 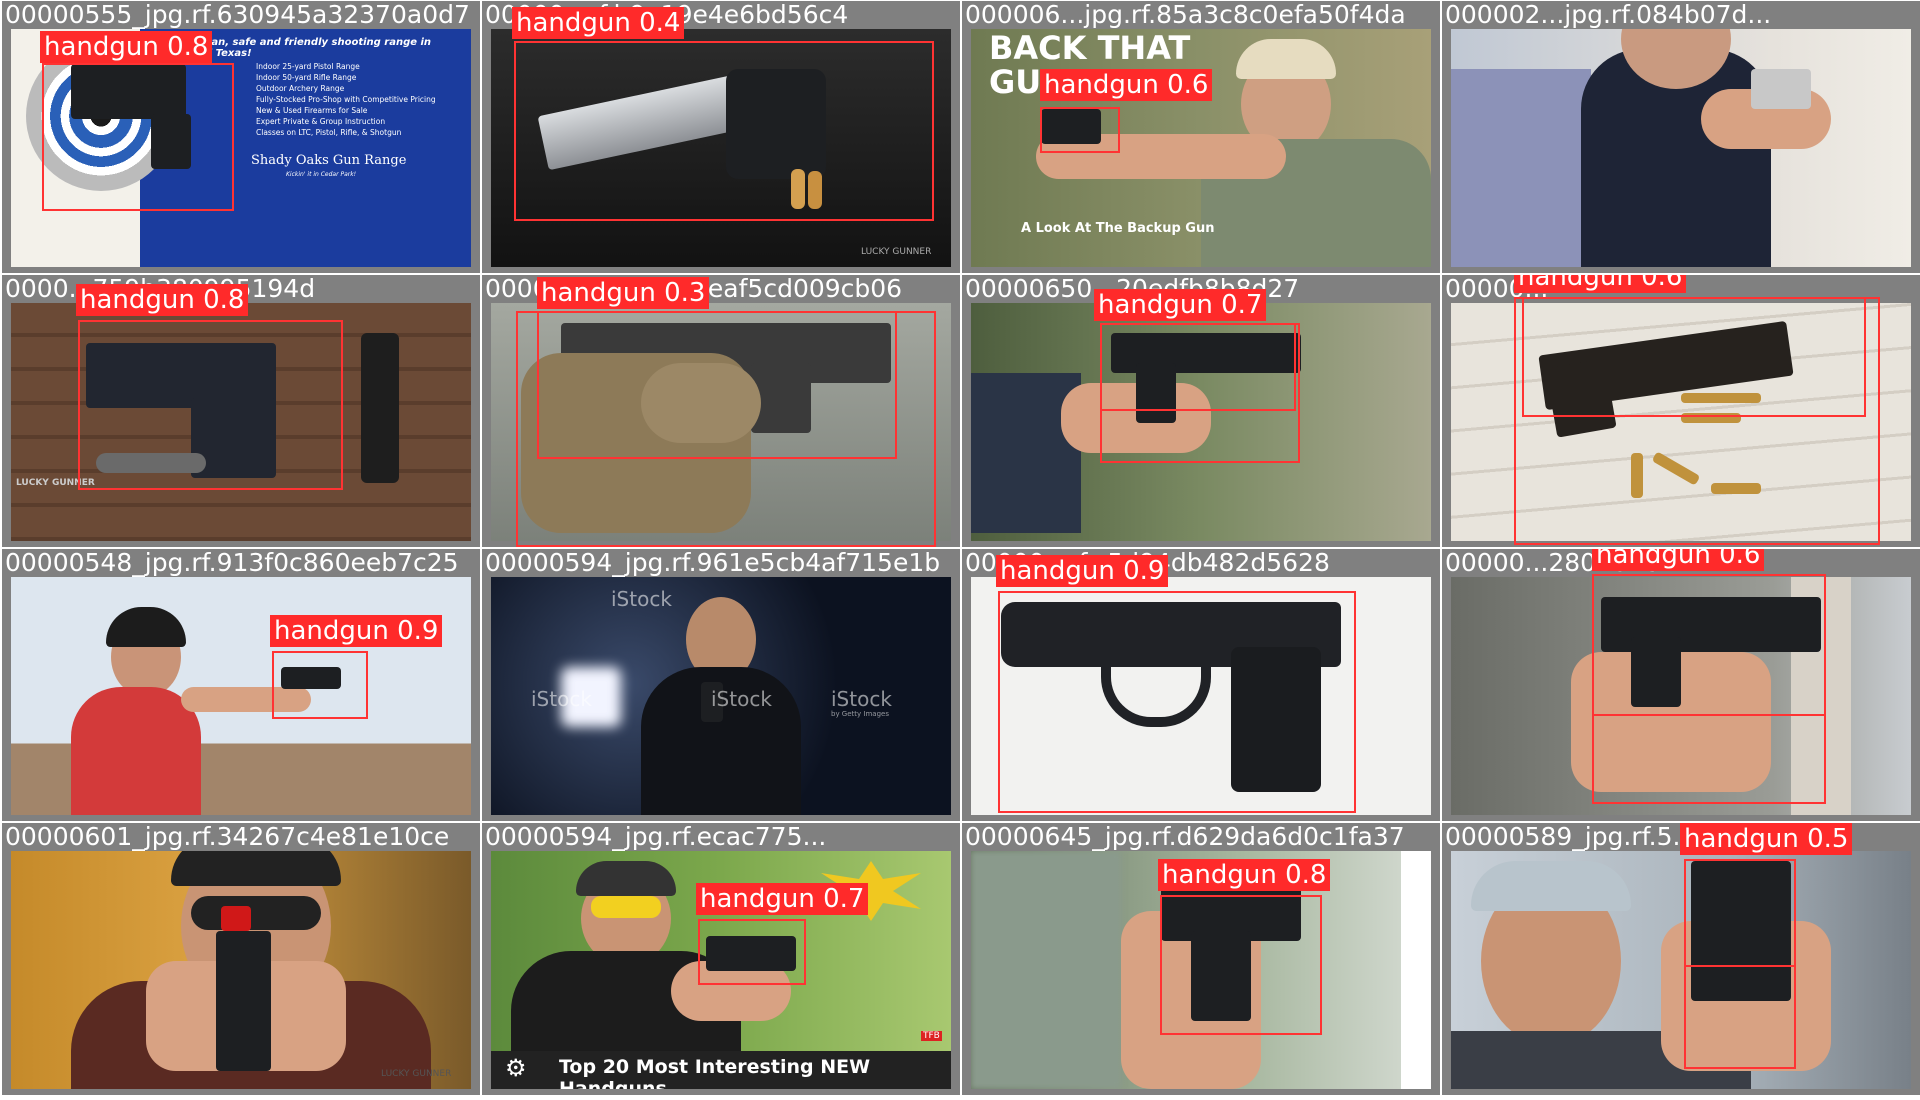 I want to click on ad-brand: Shady Oaks Gun Range, so click(x=329, y=160).